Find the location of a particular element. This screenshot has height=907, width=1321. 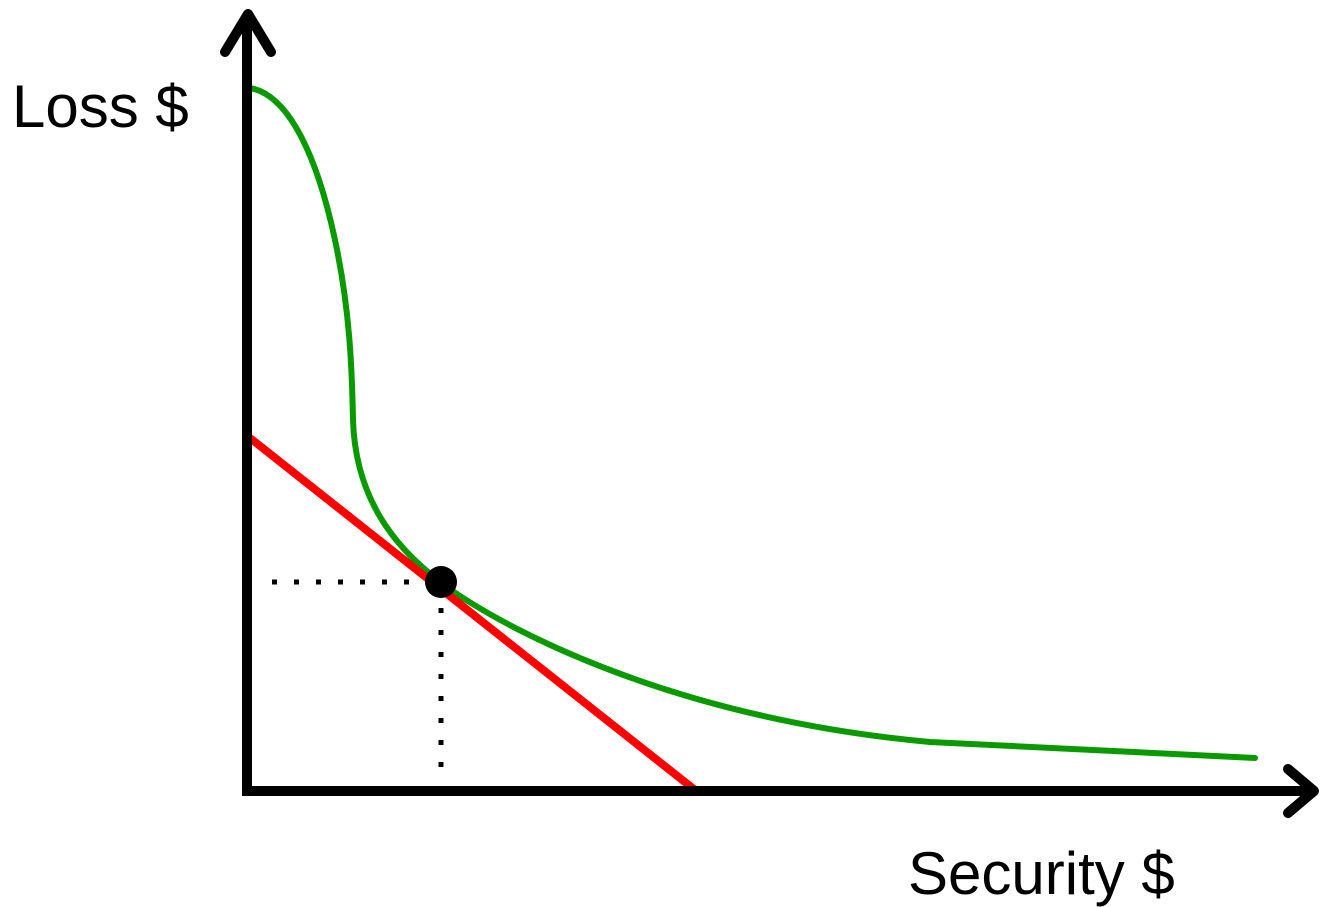

y-axis-label: Loss $ is located at coordinates (100, 106).